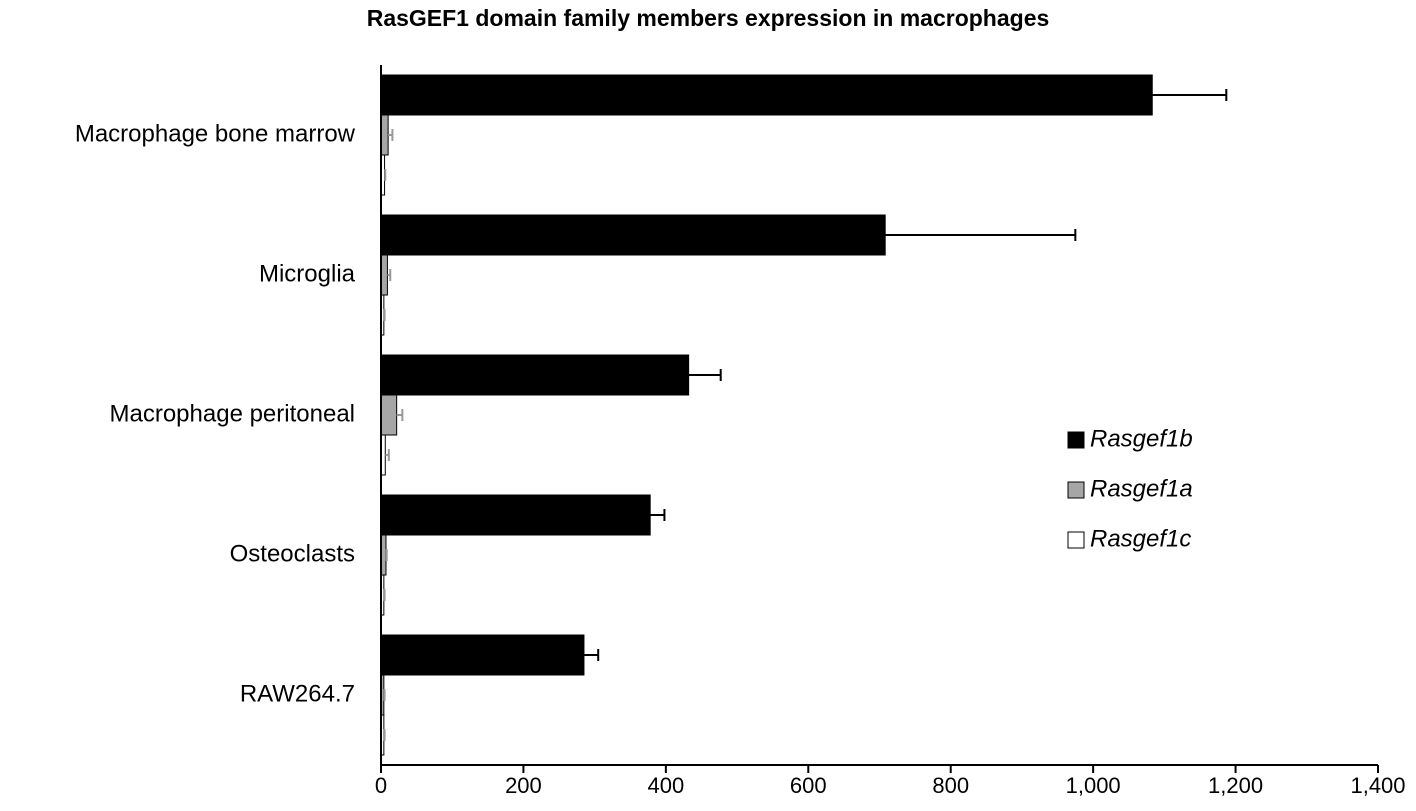 Image resolution: width=1416 pixels, height=811 pixels. Describe the element at coordinates (1235, 785) in the screenshot. I see `x-tick-label: 1,200` at that location.